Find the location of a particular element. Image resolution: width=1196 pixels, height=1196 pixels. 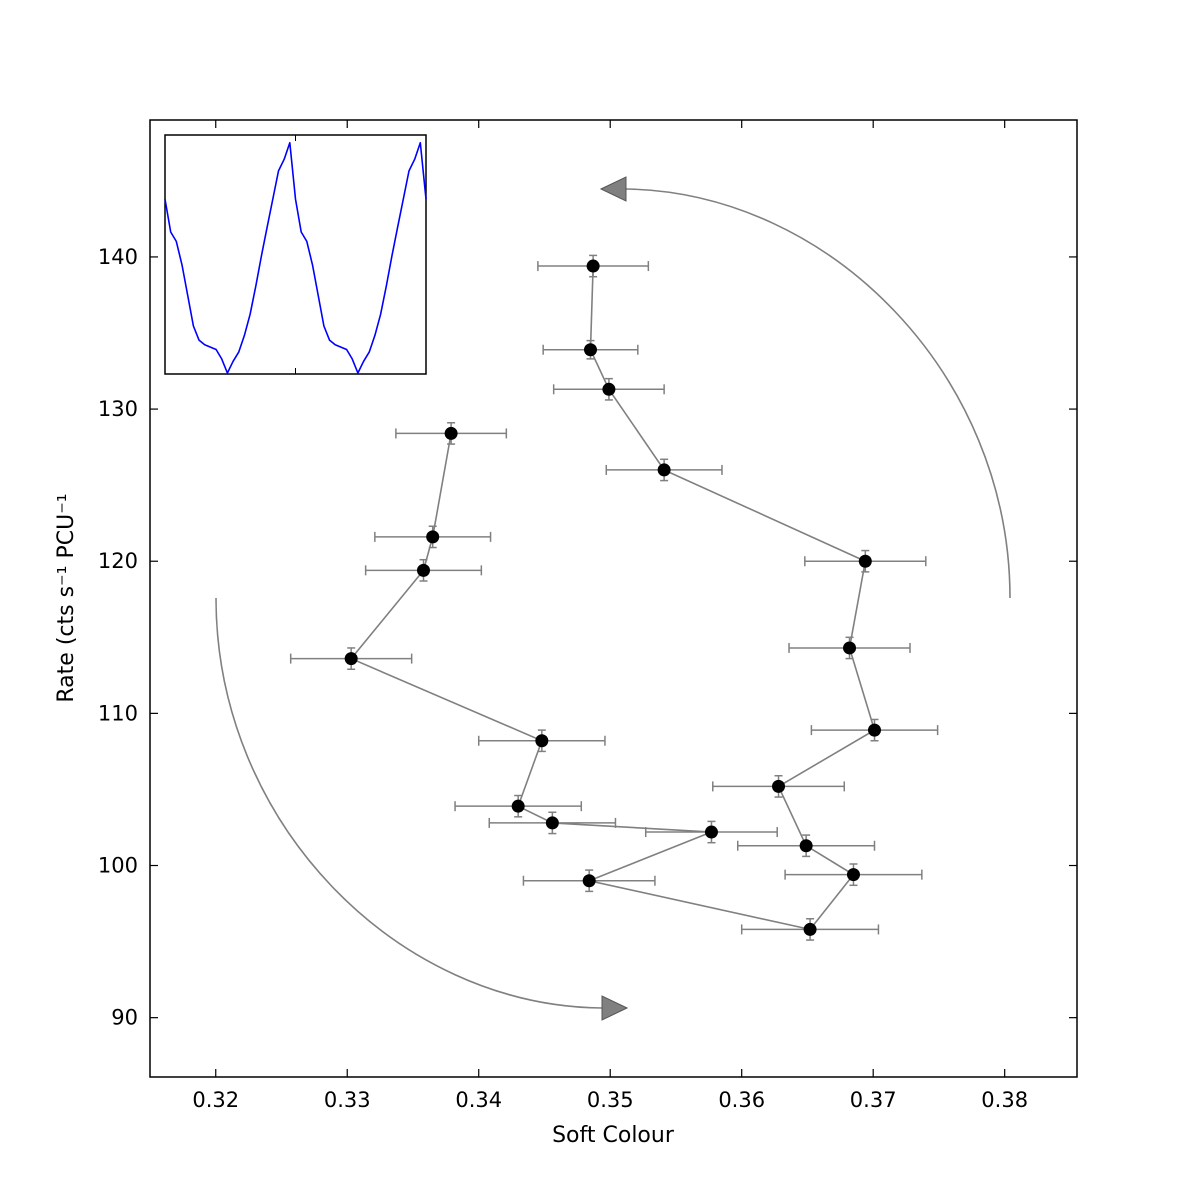

y-tick-label: 100 is located at coordinates (118, 866).